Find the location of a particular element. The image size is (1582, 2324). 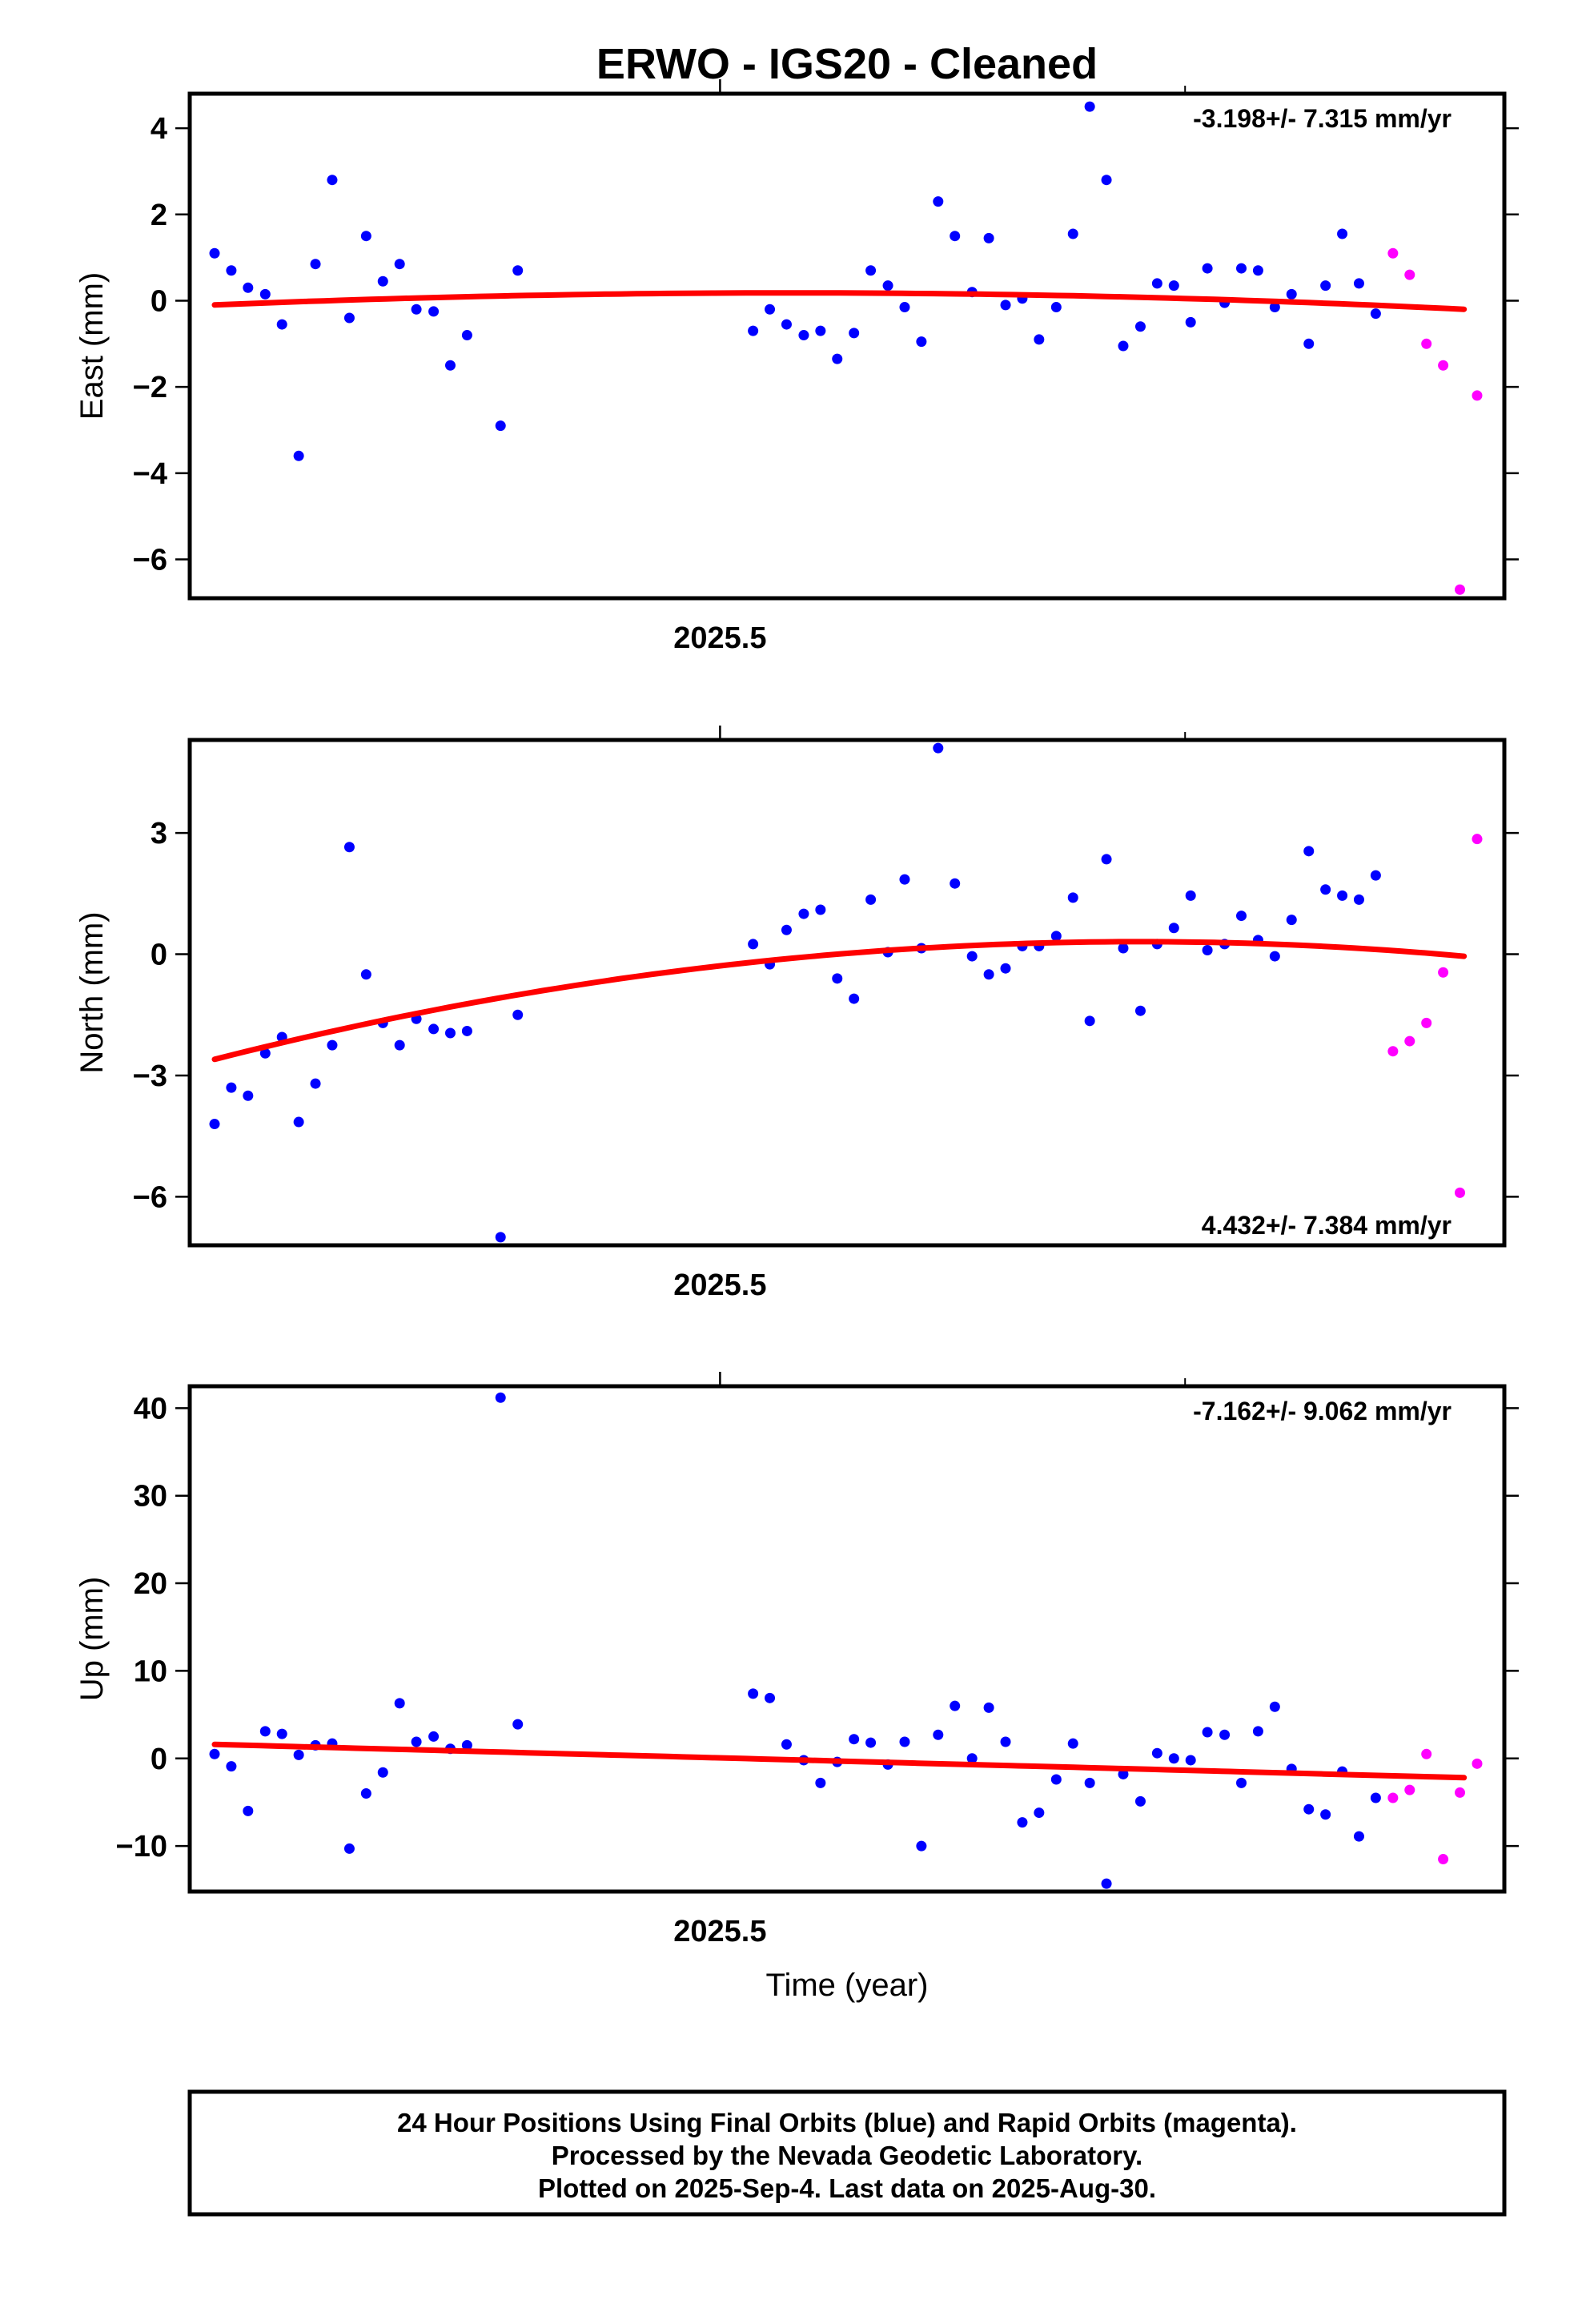

north-ytick-label: 3 is located at coordinates (159, 833).